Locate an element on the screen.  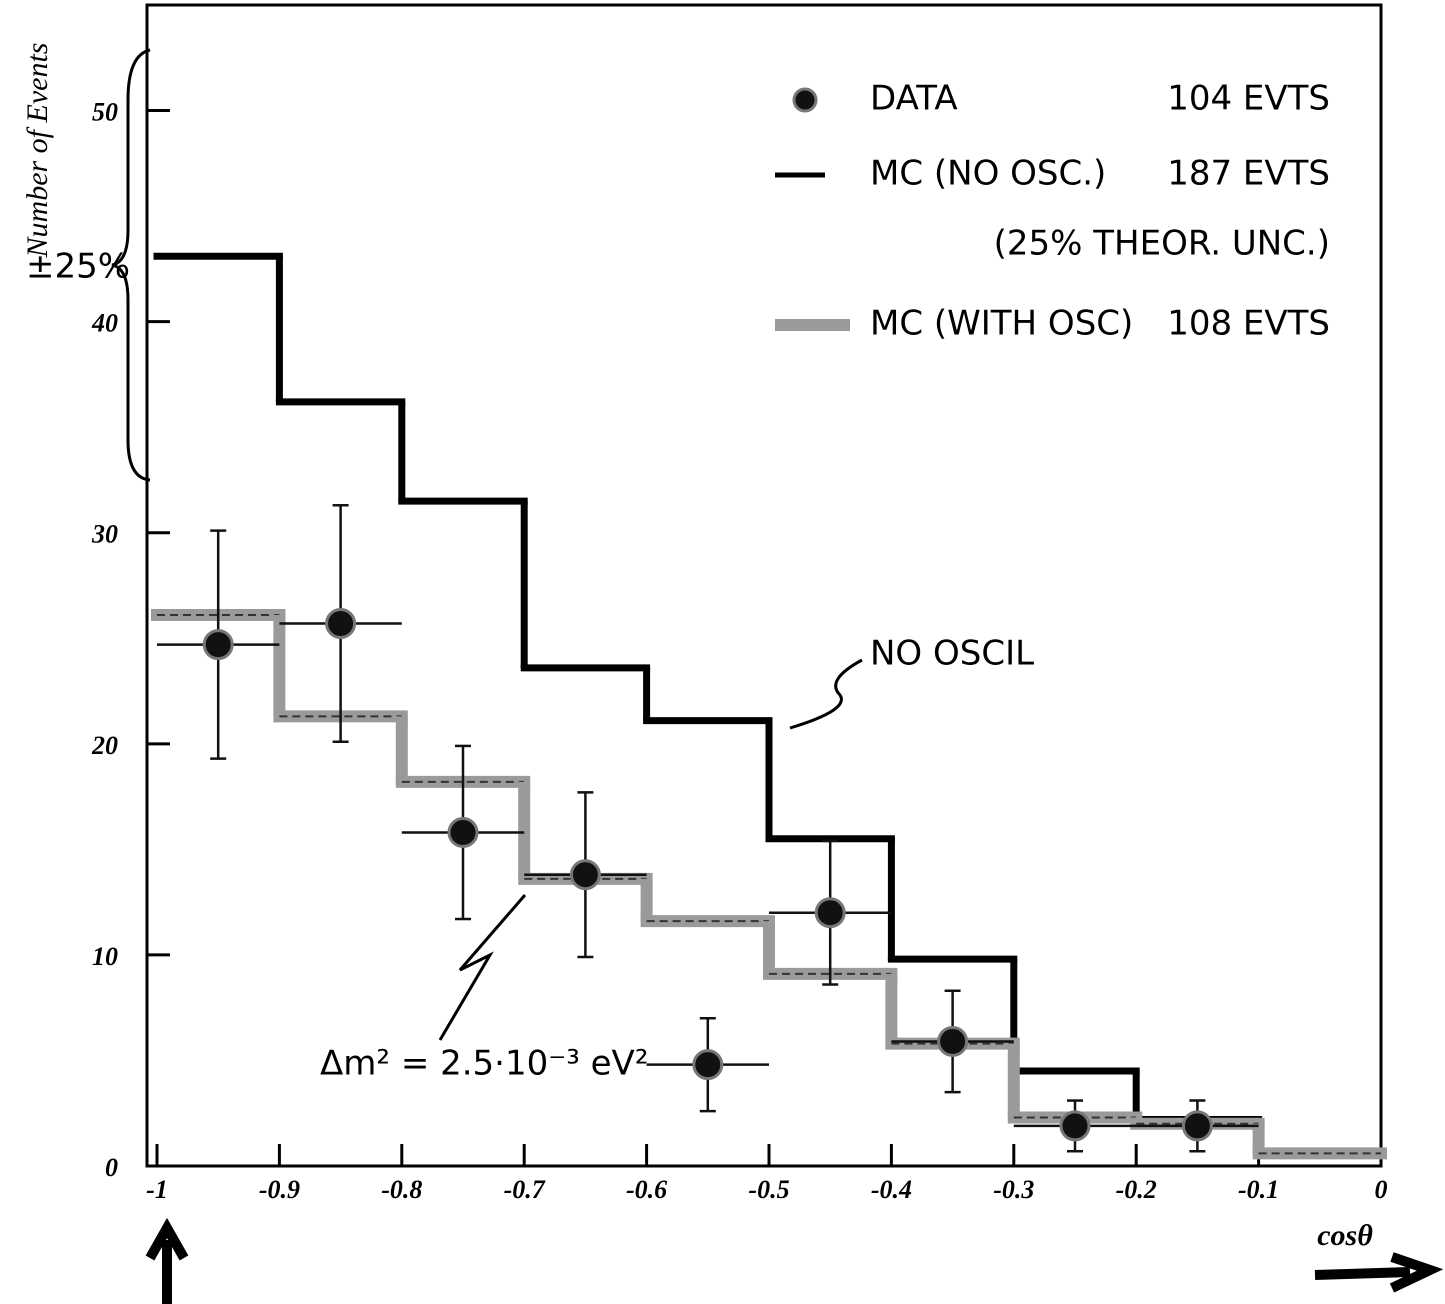
legend-total: 104 EVTS is located at coordinates (1248, 99).